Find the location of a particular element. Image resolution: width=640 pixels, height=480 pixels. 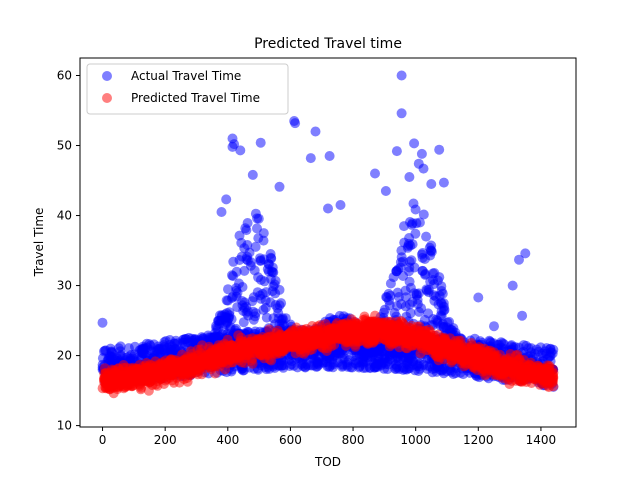

y-tick-label: 10 is located at coordinates (64, 426).